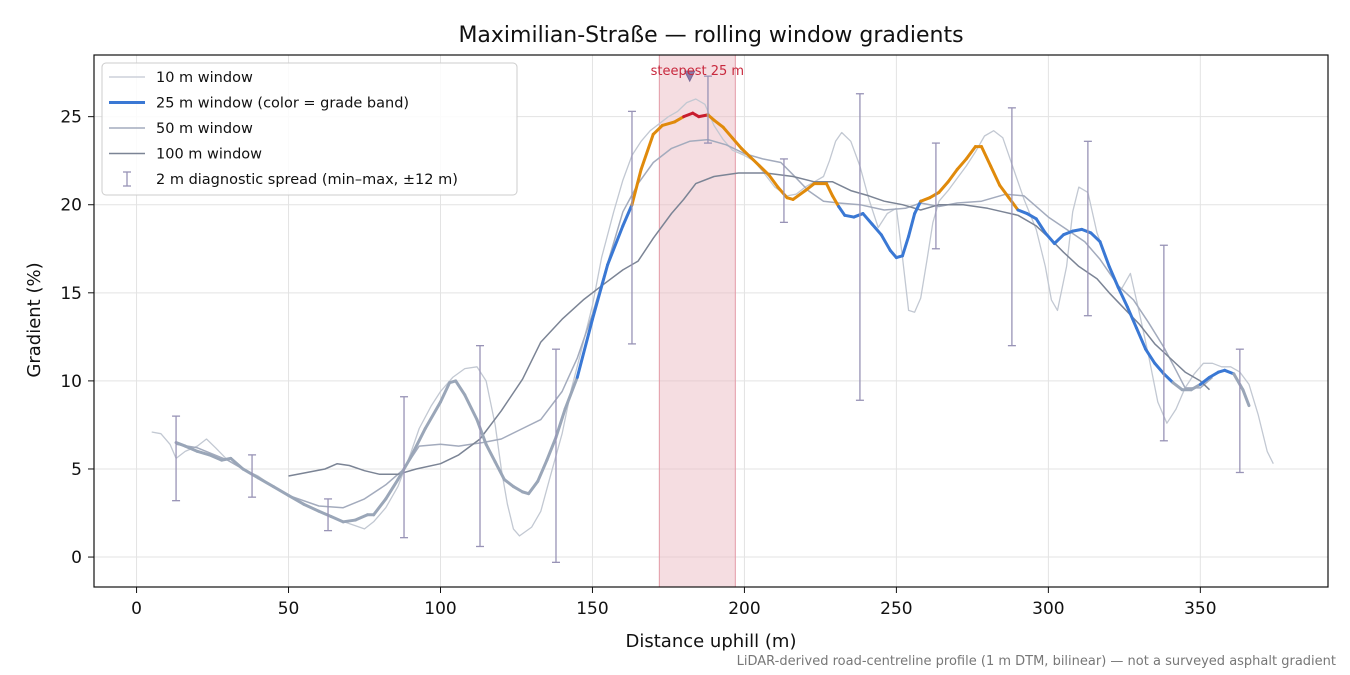  I want to click on highlight-band, so click(697, 321).